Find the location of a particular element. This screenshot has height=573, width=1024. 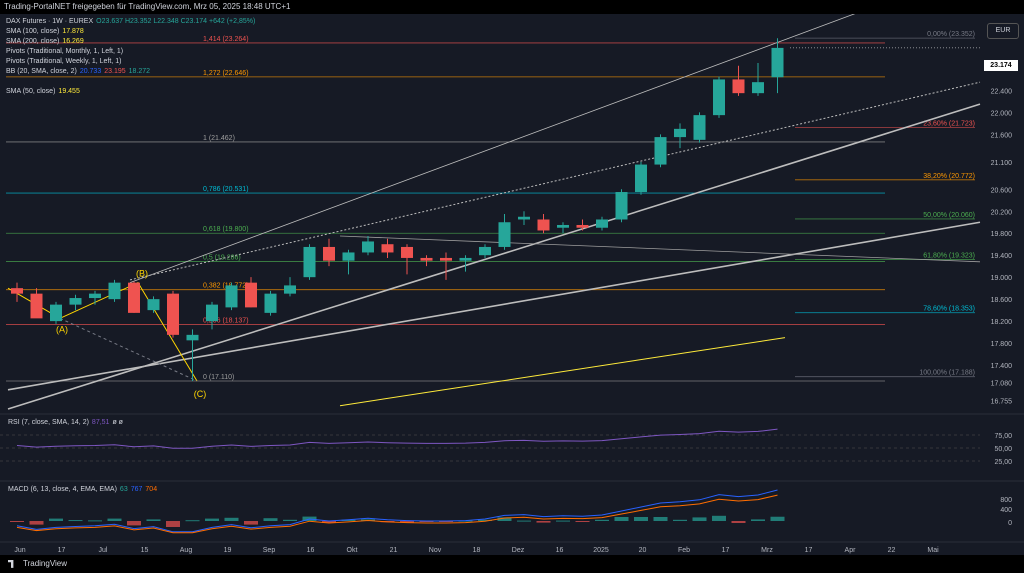

y-axis-label: 21.100 is located at coordinates (1002, 163).